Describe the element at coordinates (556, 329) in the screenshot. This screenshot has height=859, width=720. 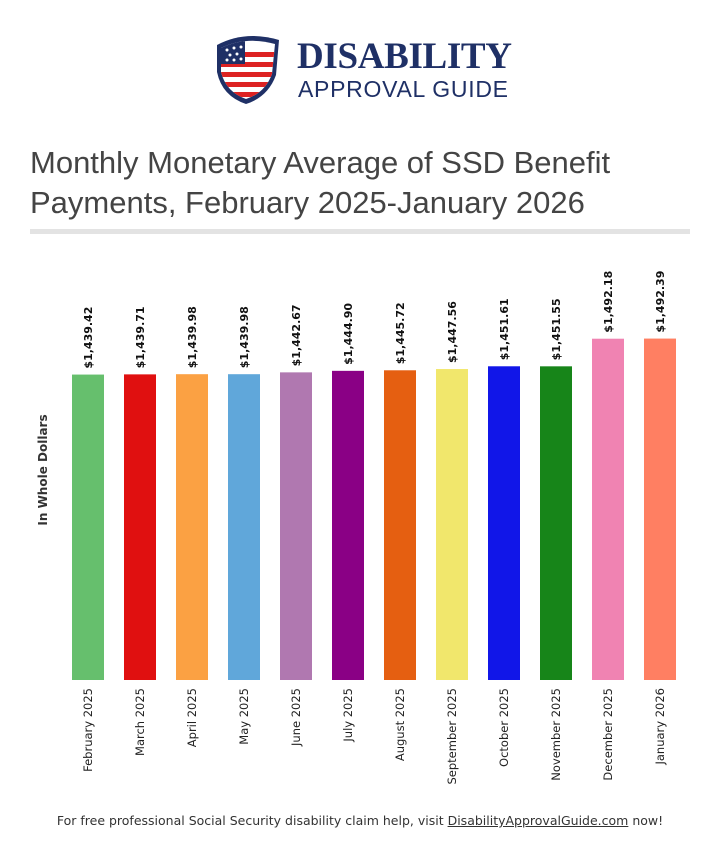
I see `value-label: $1,451.55` at that location.